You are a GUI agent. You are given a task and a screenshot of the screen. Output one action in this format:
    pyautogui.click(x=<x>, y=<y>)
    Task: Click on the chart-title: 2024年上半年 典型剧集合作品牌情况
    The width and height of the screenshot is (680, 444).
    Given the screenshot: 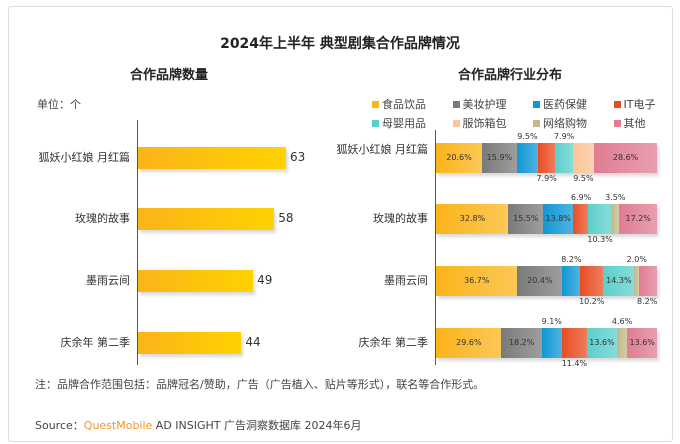 What is the action you would take?
    pyautogui.click(x=340, y=44)
    